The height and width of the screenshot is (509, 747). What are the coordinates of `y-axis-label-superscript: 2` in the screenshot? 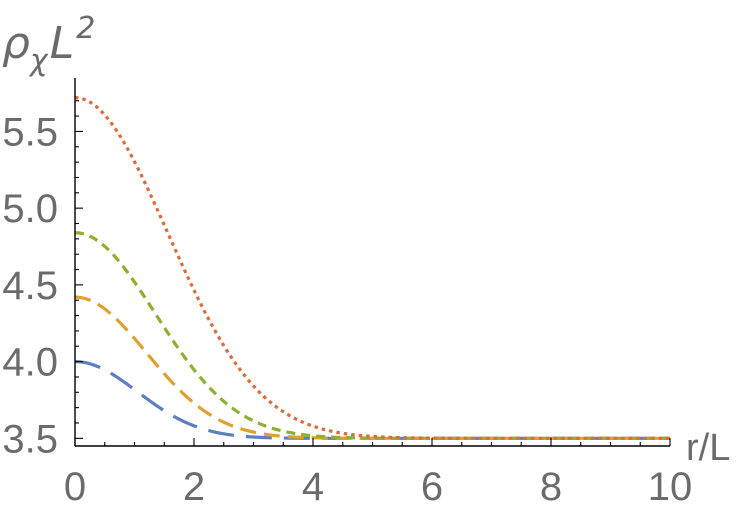 It's located at (85, 28).